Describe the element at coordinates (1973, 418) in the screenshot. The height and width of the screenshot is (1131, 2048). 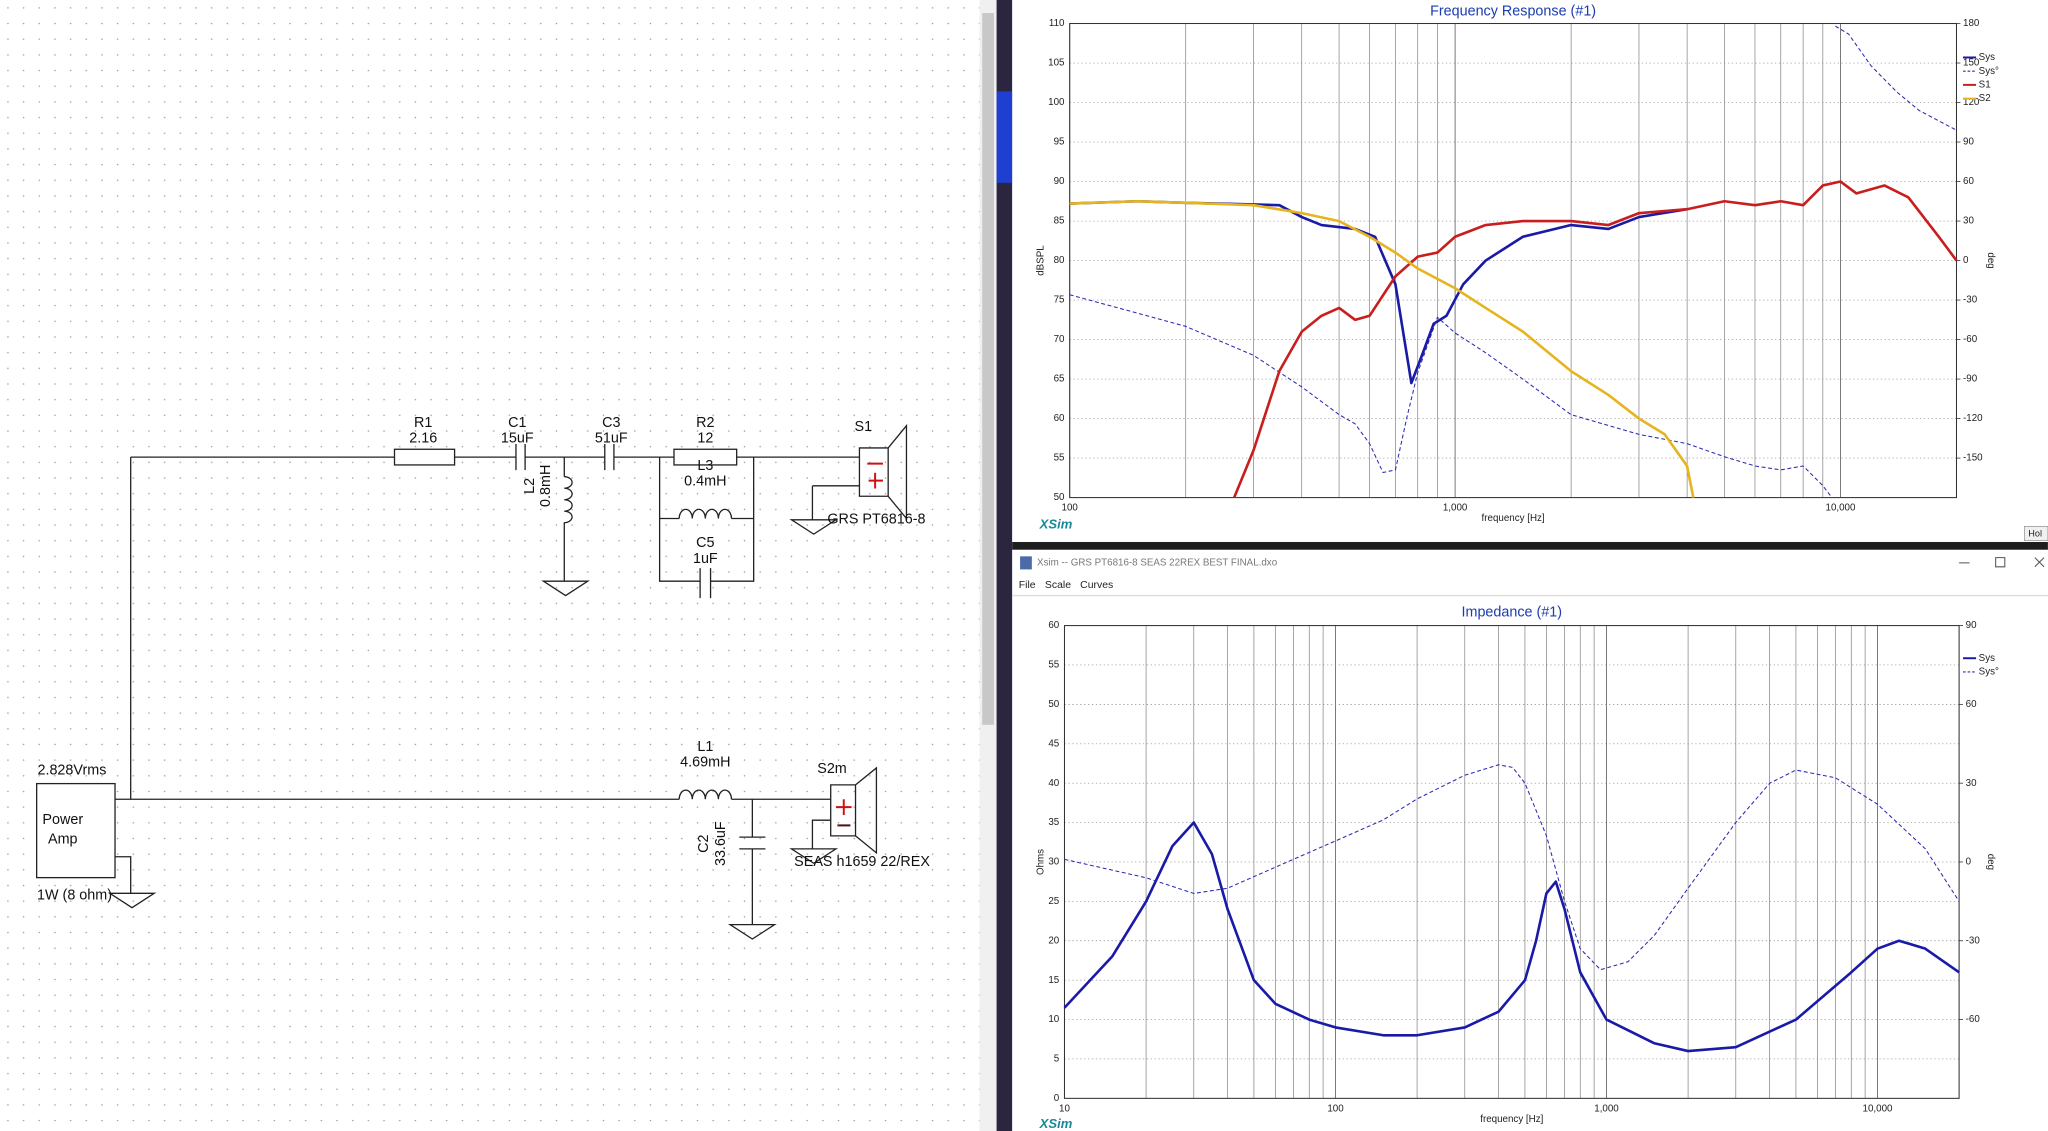
I see `y2-tick-label: -120` at that location.